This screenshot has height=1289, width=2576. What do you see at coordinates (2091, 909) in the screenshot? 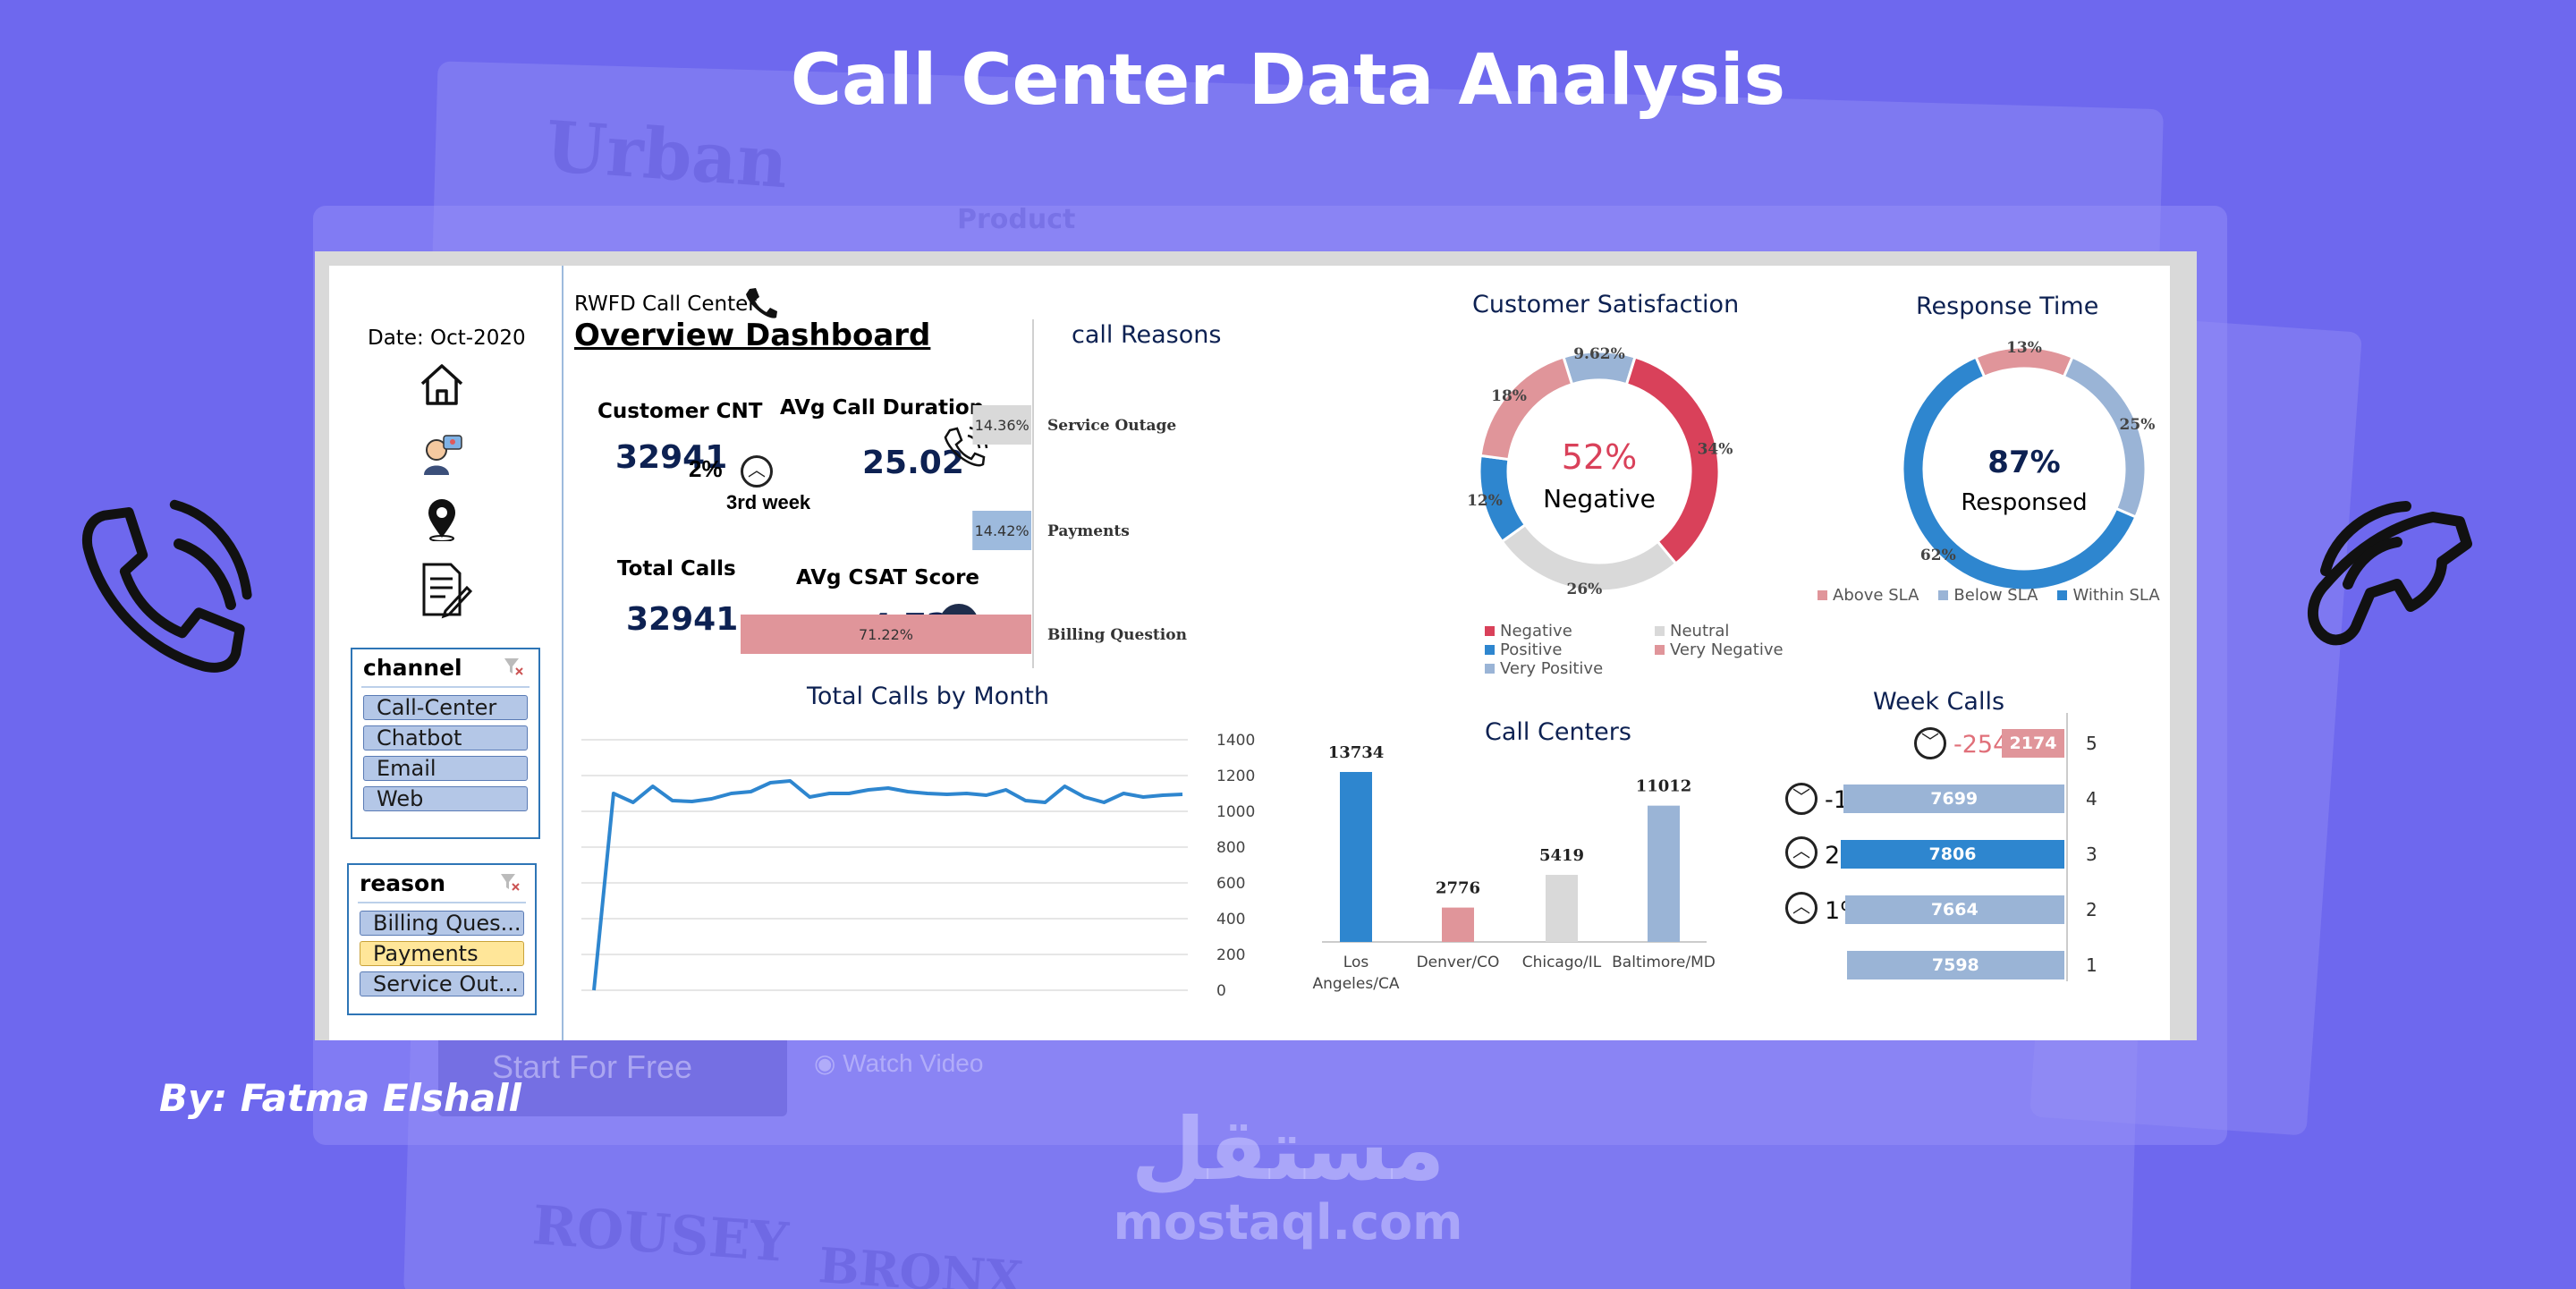
I see `week-number-label: 2` at bounding box center [2091, 909].